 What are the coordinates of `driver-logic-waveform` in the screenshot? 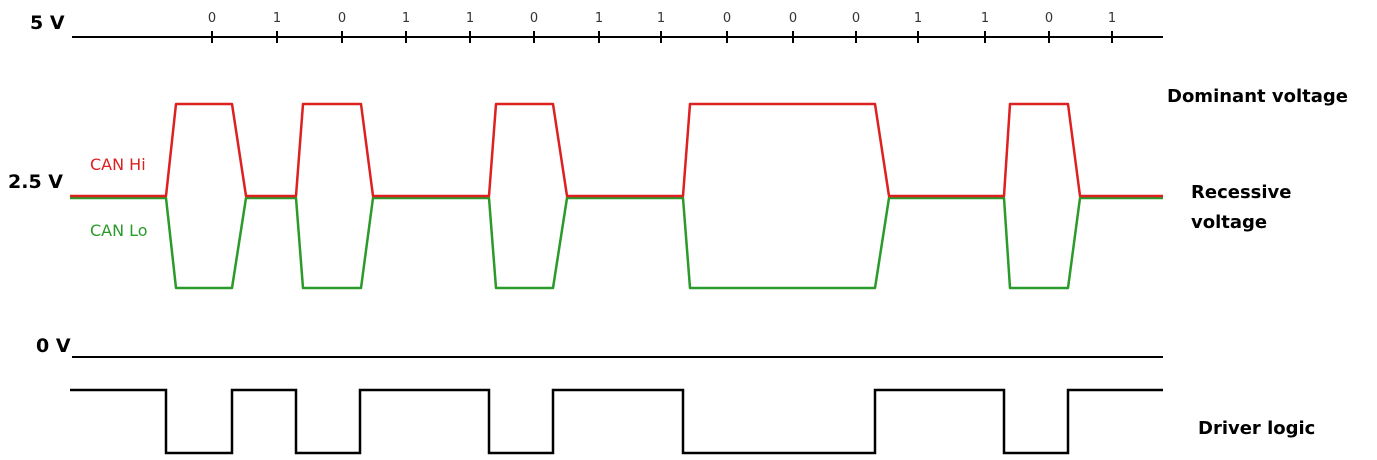 It's located at (616, 421).